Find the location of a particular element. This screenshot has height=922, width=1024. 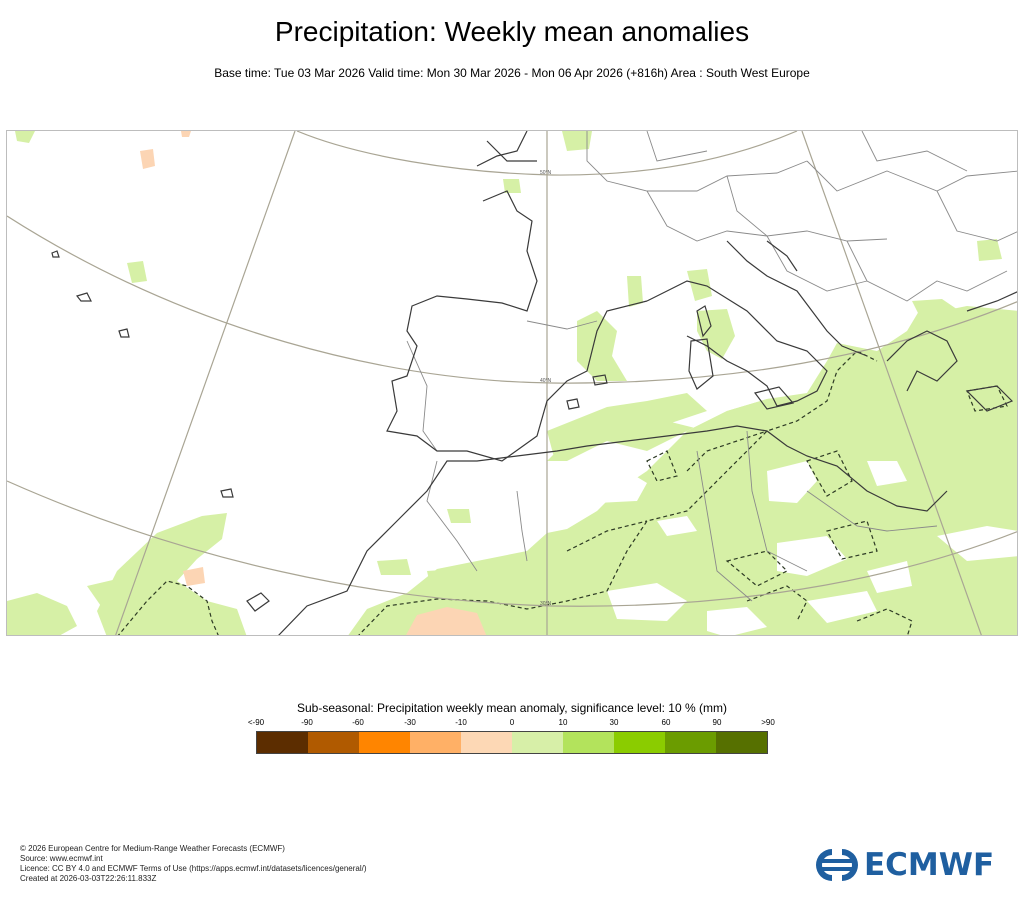

ecmwf-logo-icon is located at coordinates (837, 865).